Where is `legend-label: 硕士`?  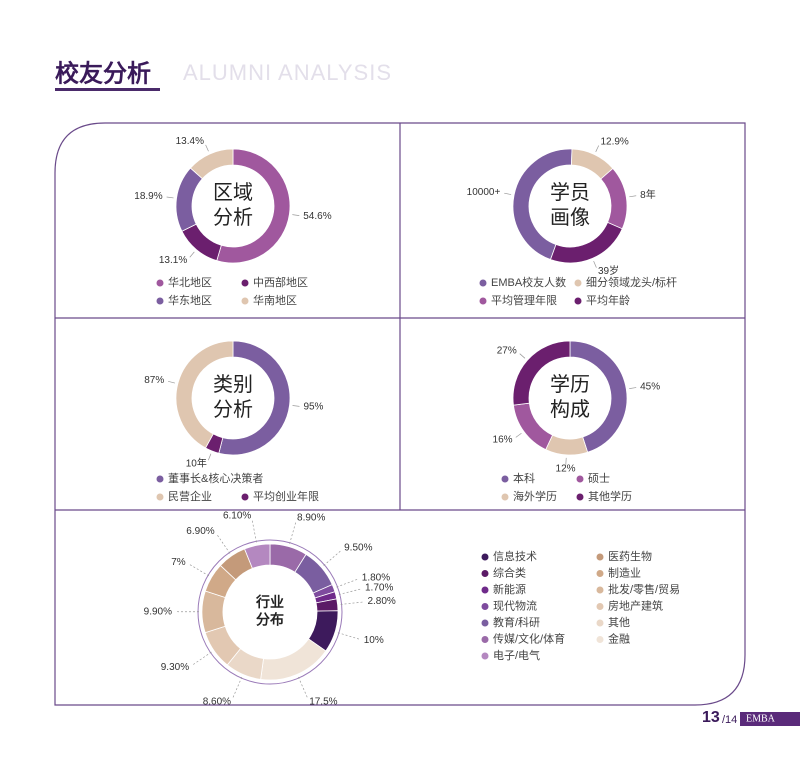
legend-label: 硕士 is located at coordinates (599, 478).